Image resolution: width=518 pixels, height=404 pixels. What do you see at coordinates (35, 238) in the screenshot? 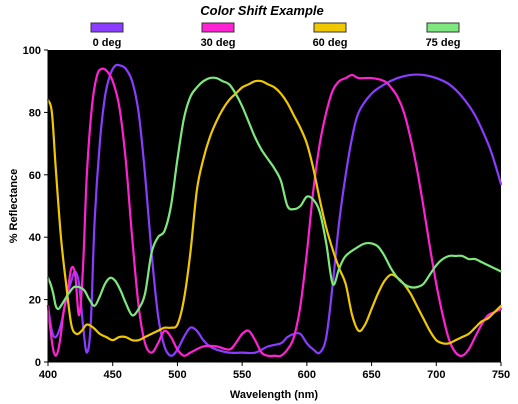
I see `y-tick-label: 40` at bounding box center [35, 238].